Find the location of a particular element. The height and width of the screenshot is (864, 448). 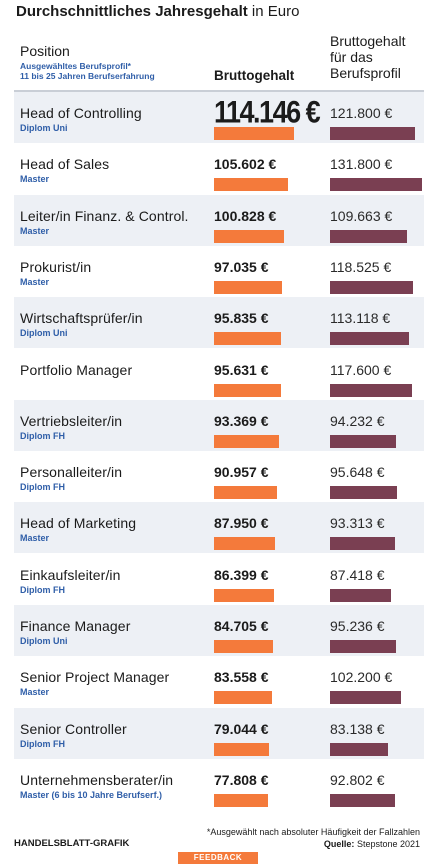

column-header-bruttogehalt: Bruttogehalt is located at coordinates (254, 75).